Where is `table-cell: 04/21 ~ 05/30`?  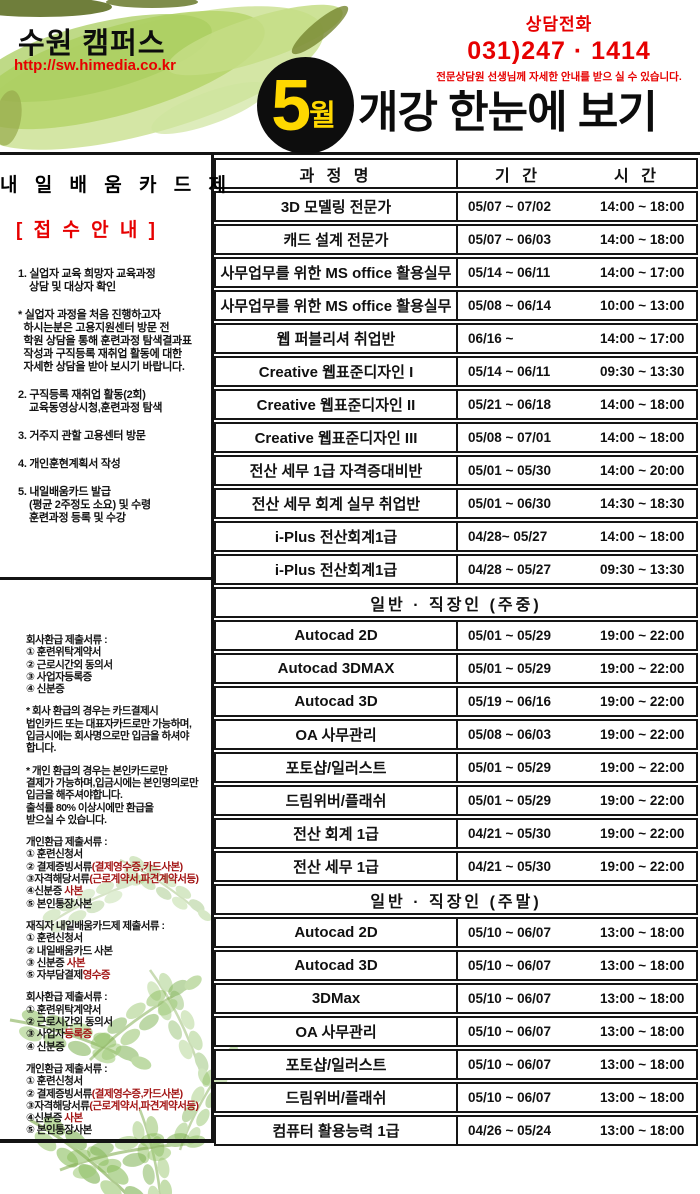 table-cell: 04/21 ~ 05/30 is located at coordinates (509, 866).